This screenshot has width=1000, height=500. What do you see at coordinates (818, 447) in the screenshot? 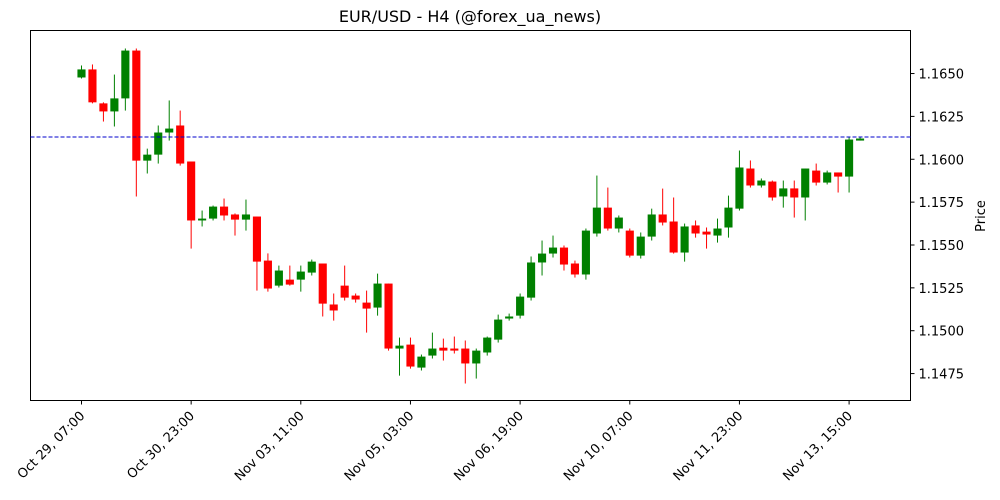
I see `x-tick-label: Nov 13, 15:00` at bounding box center [818, 447].